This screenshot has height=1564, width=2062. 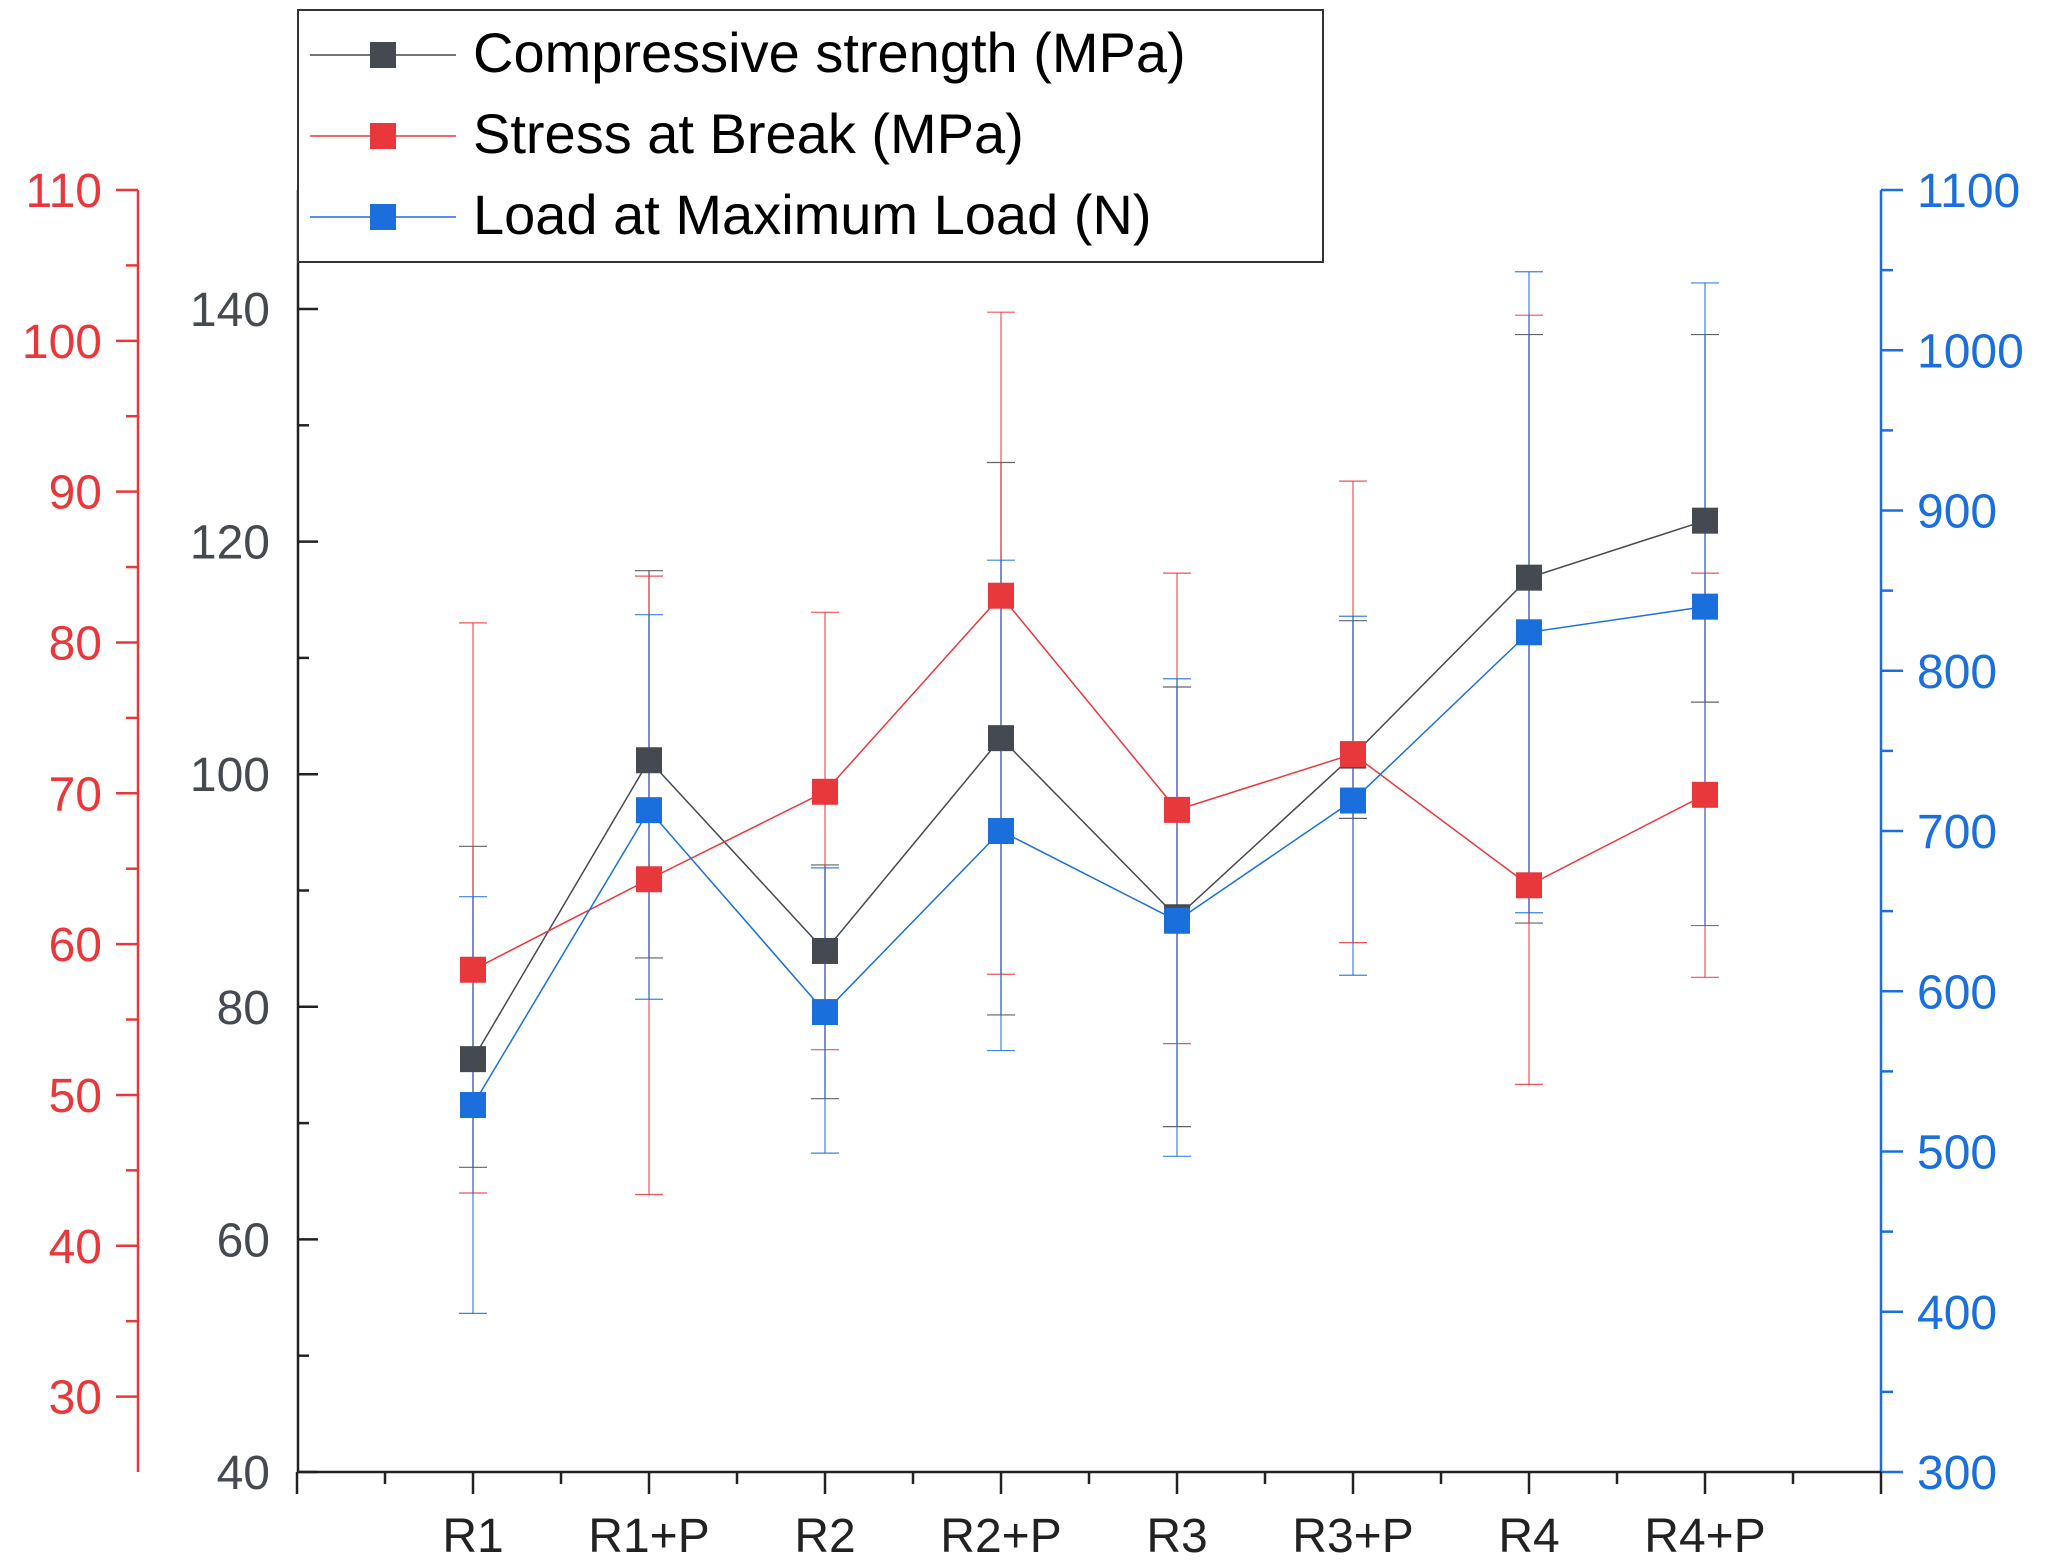 What do you see at coordinates (1000, 1536) in the screenshot?
I see `x-tick-label-r2-plusp: R2+P` at bounding box center [1000, 1536].